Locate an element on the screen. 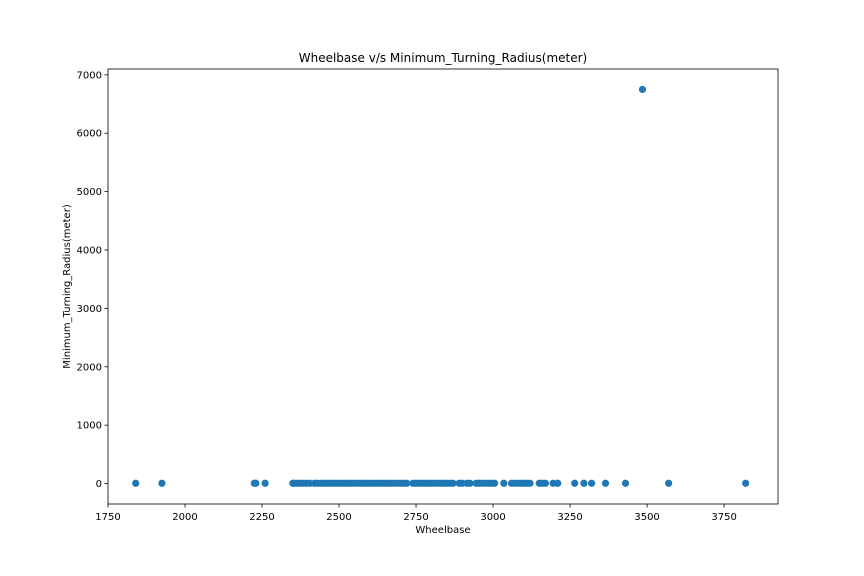  x-tick-label: 2000 is located at coordinates (184, 517).